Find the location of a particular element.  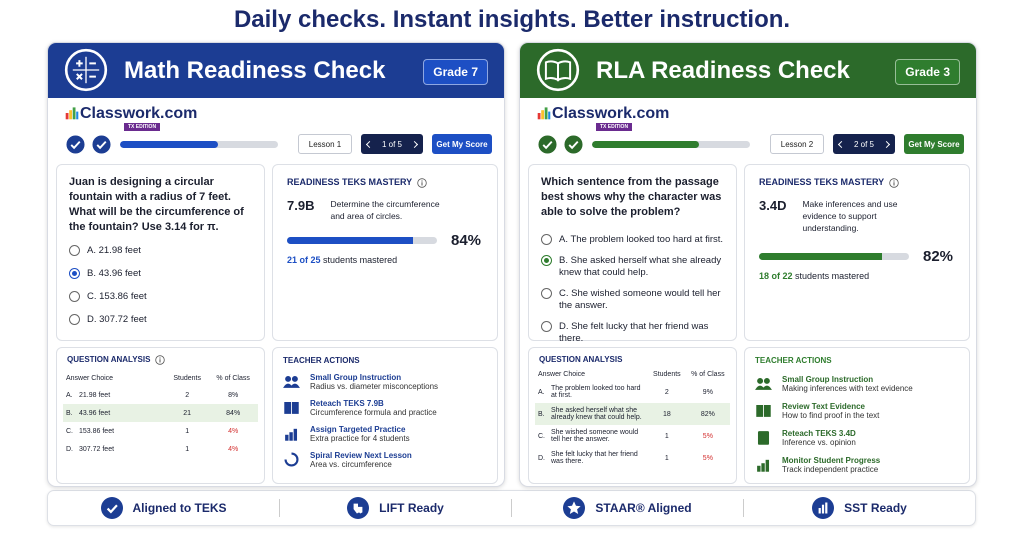

answer-option: D. 307.72 feet is located at coordinates (160, 320).